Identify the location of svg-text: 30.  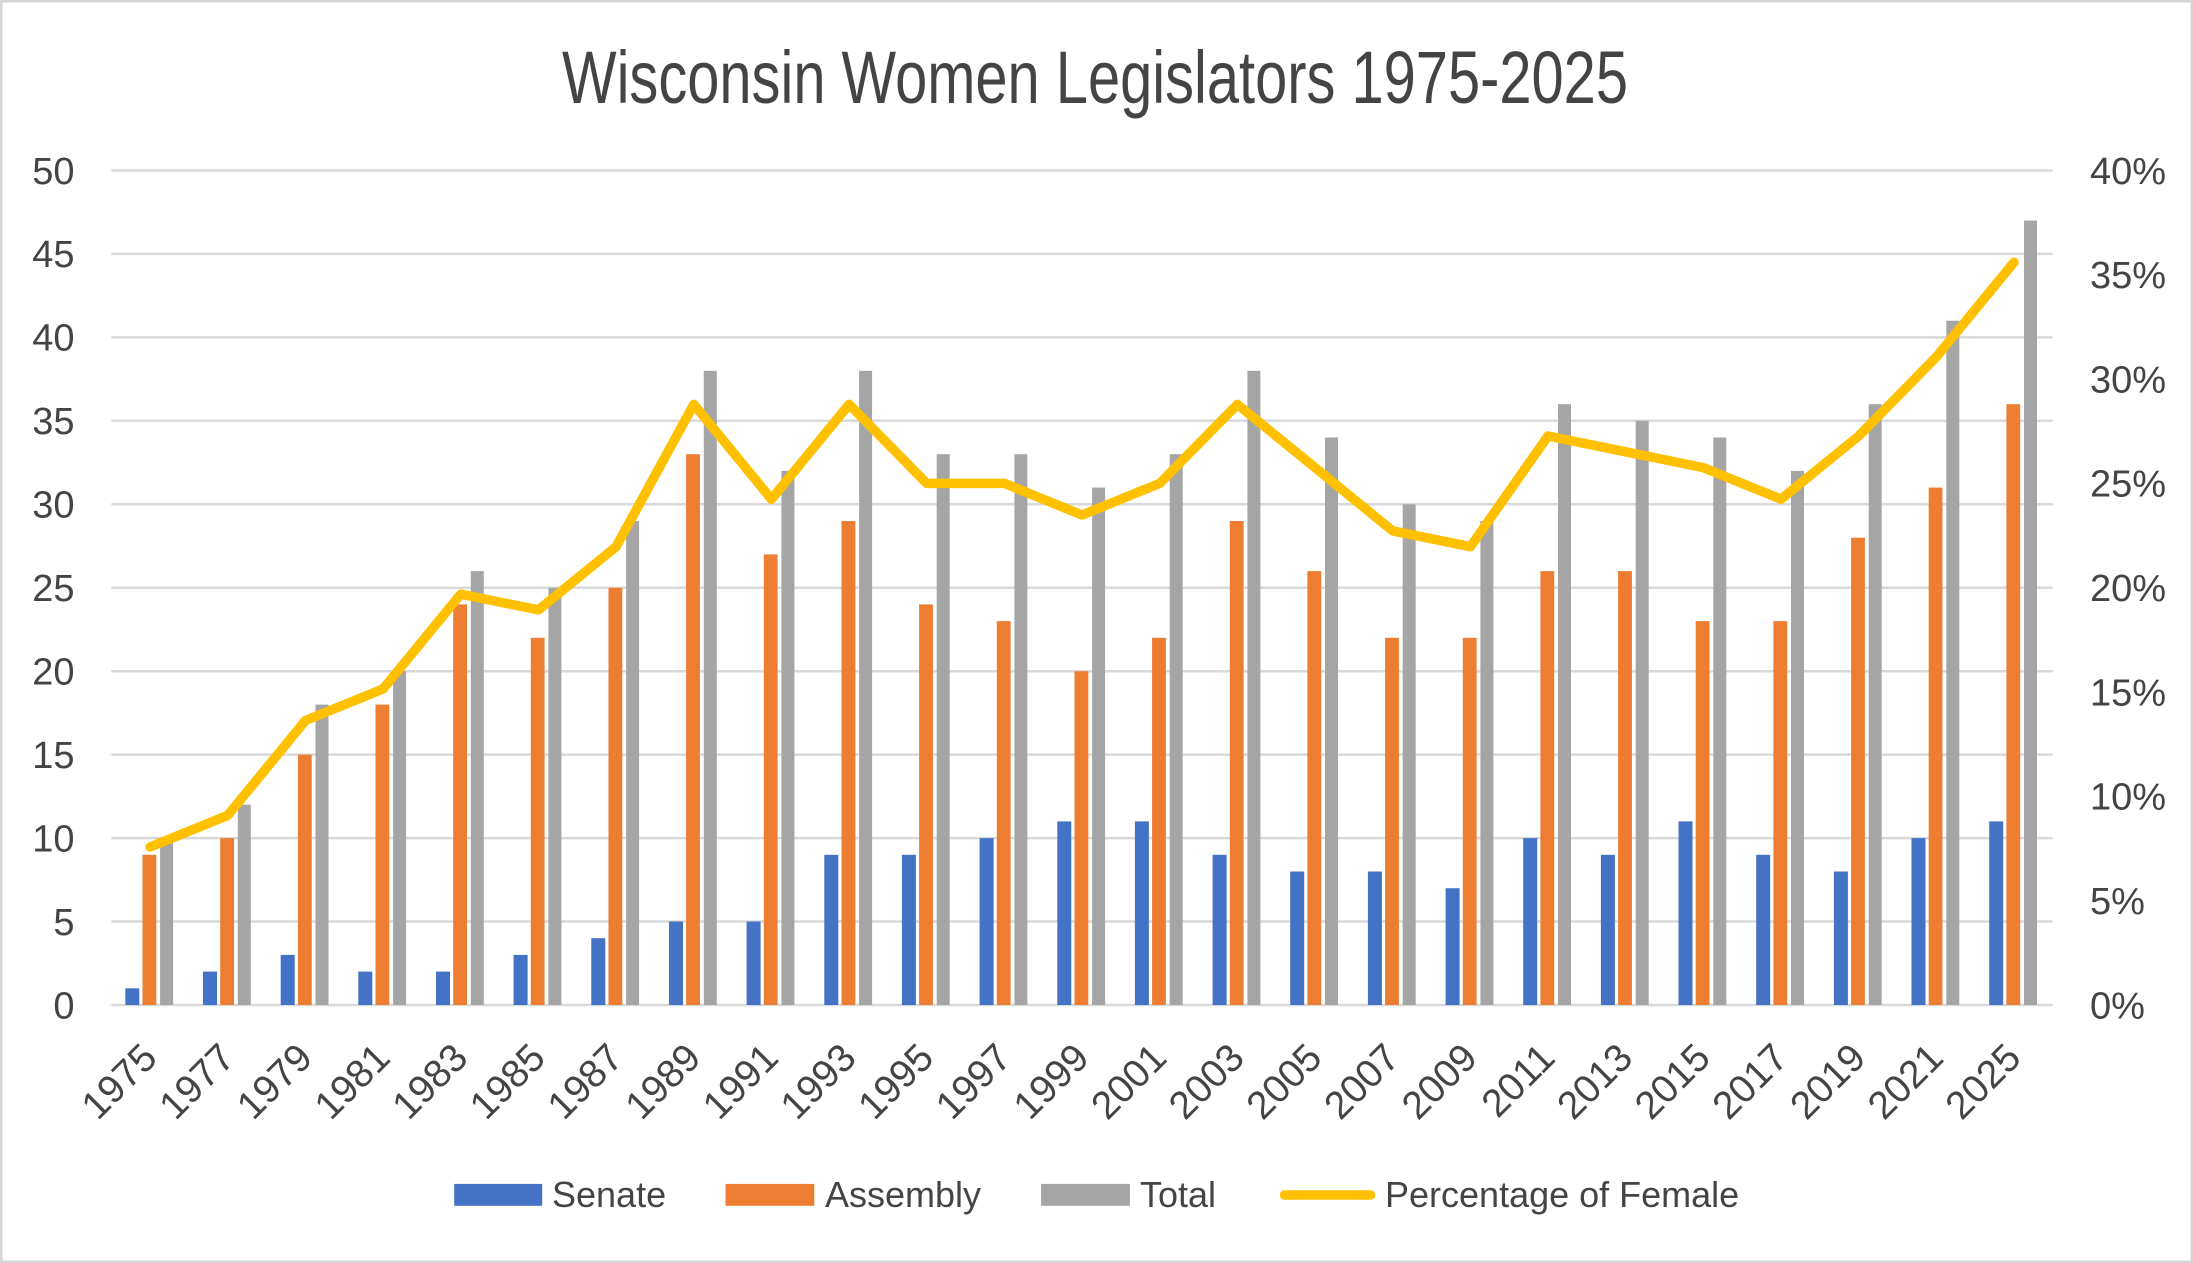
(53, 506).